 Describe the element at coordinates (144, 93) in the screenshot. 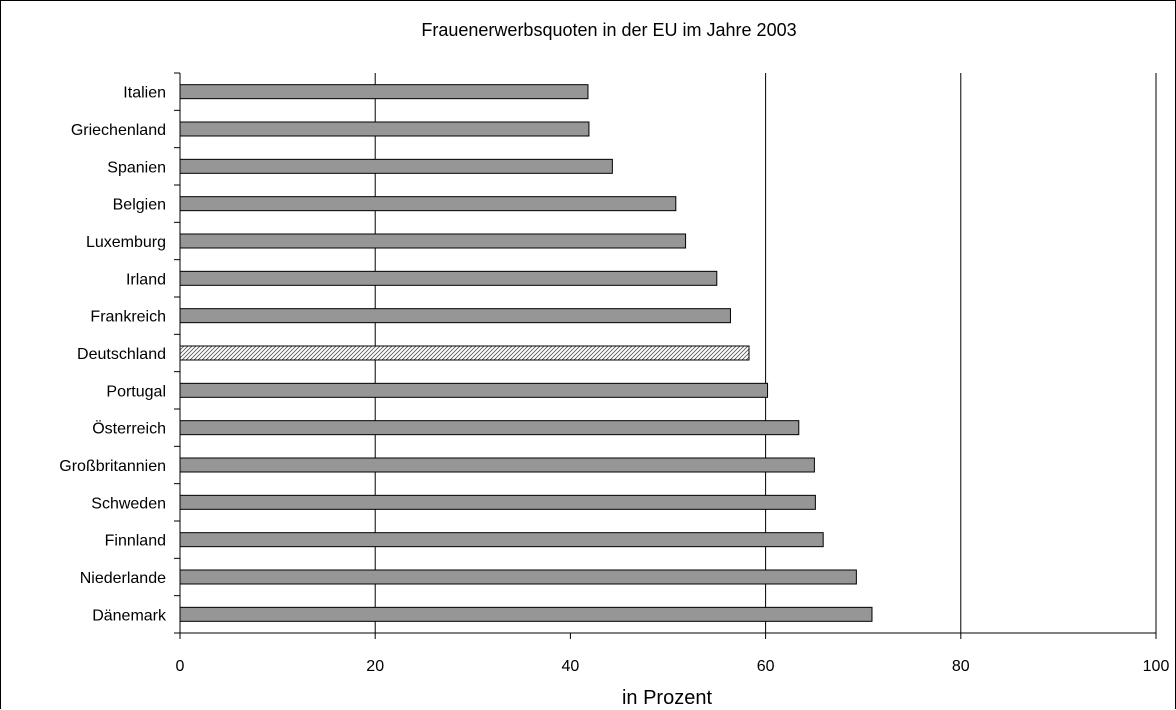

I see `category-label: Italien` at that location.